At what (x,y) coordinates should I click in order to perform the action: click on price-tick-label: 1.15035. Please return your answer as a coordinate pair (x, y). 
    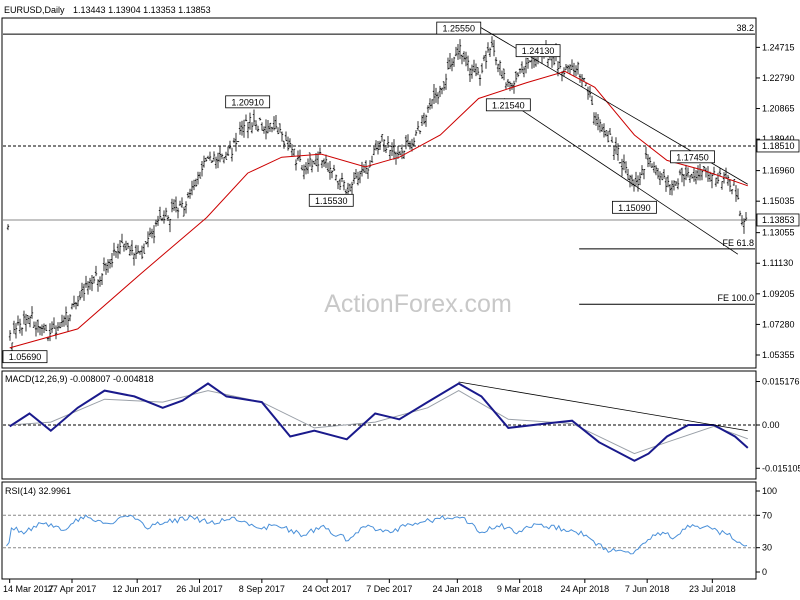
    Looking at the image, I should click on (778, 201).